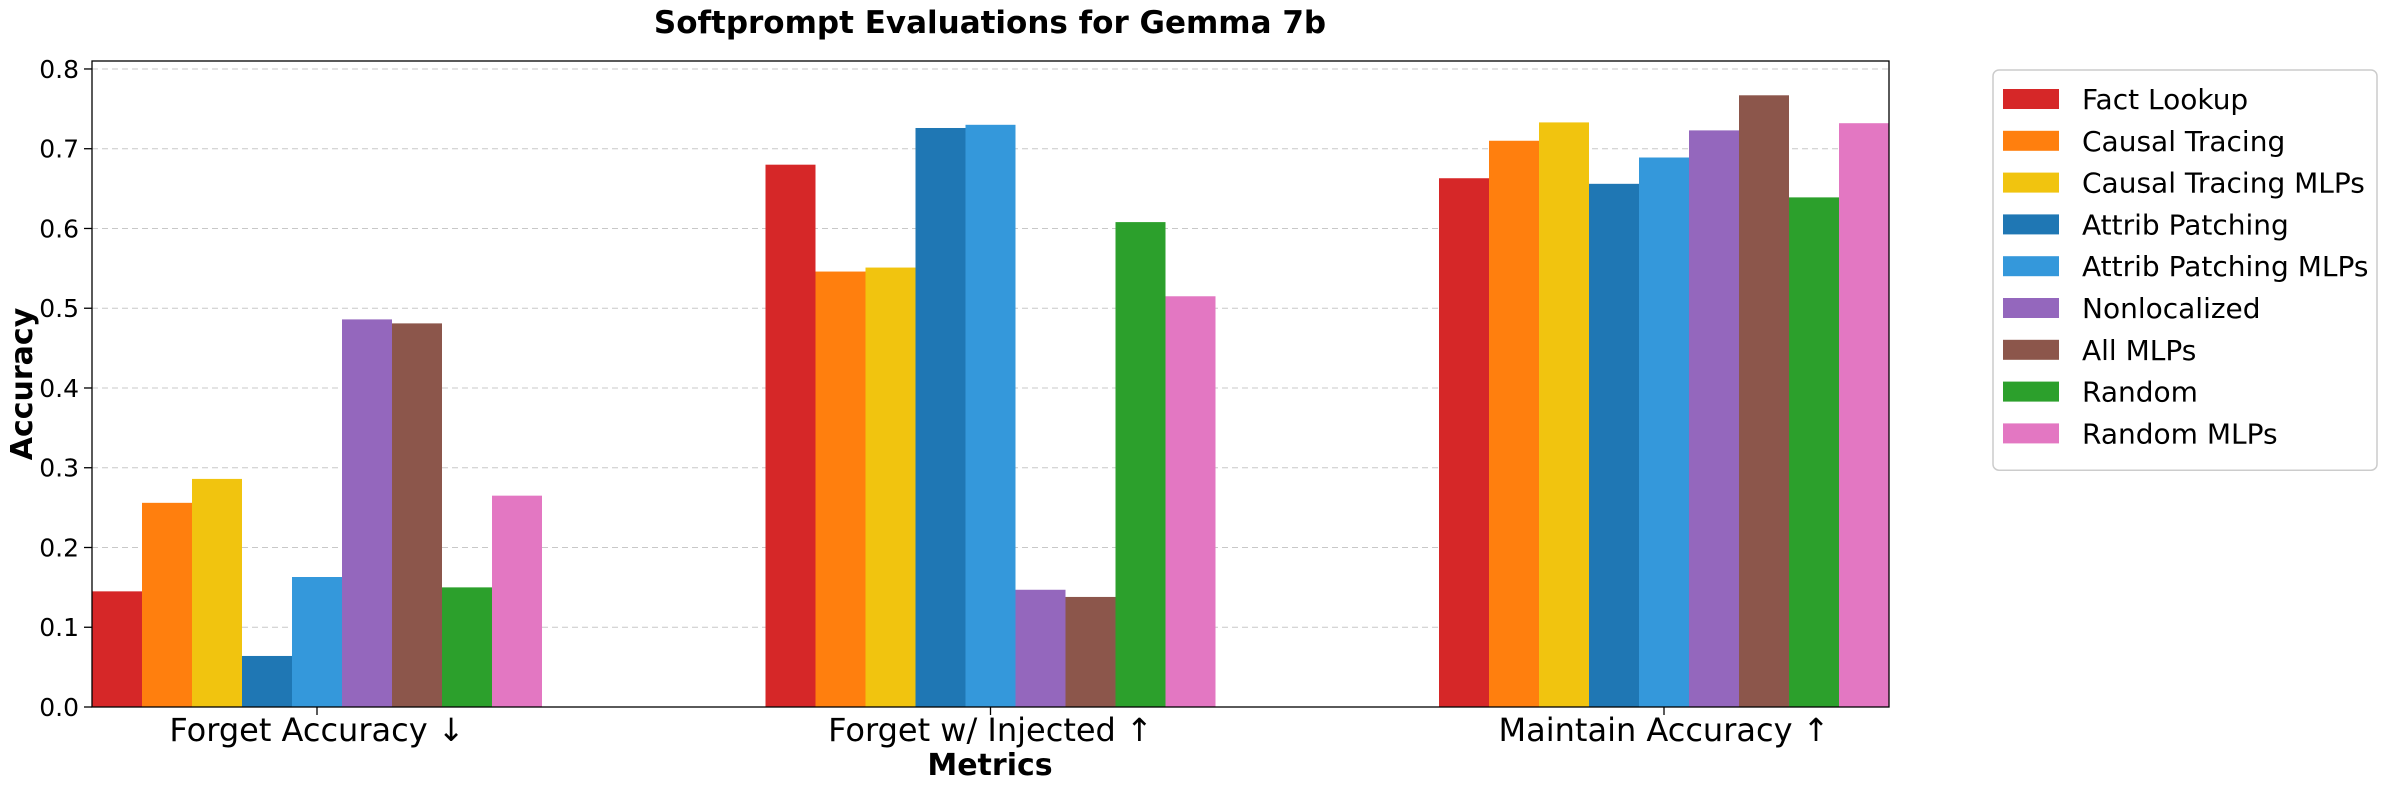 This screenshot has height=790, width=2386. I want to click on y-tick-label: 0.2, so click(59, 547).